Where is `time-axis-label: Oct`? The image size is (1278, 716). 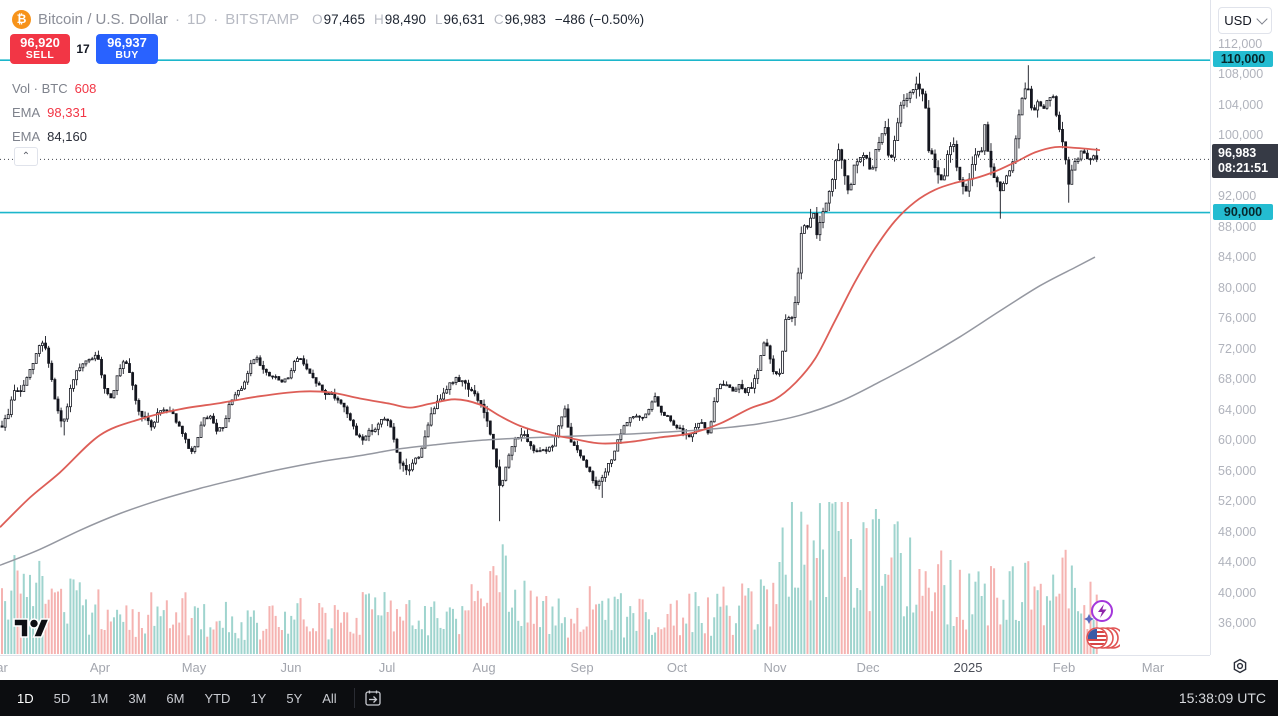
time-axis-label: Oct is located at coordinates (677, 667).